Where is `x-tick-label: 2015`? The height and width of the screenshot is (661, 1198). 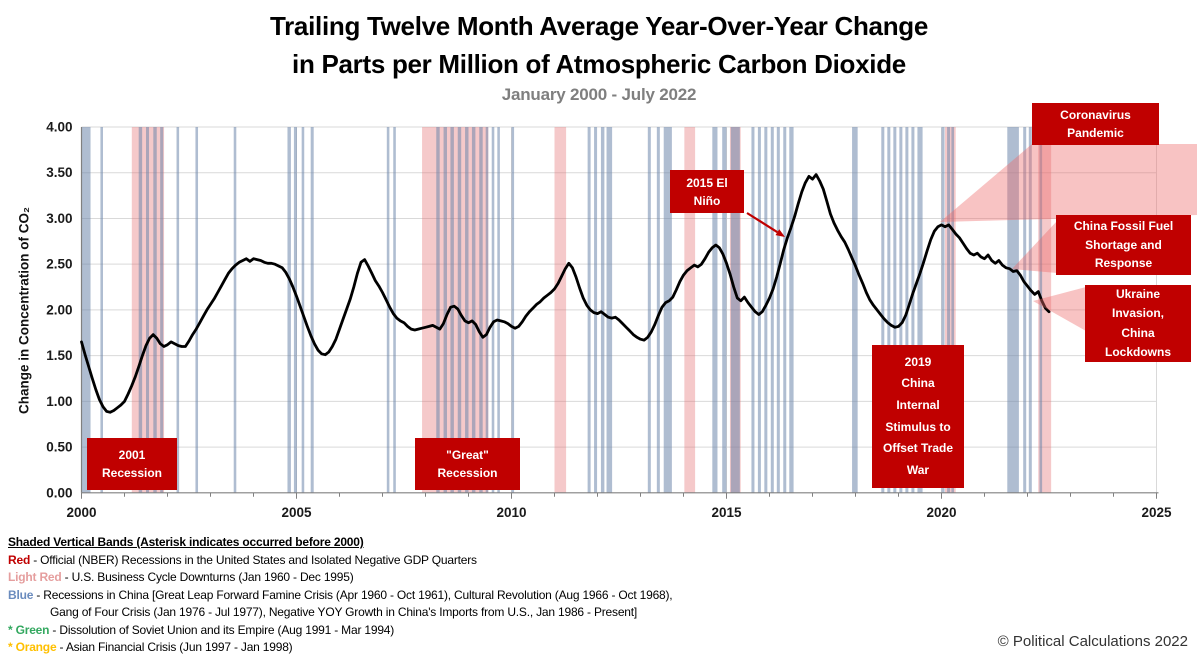
x-tick-label: 2015 is located at coordinates (726, 512).